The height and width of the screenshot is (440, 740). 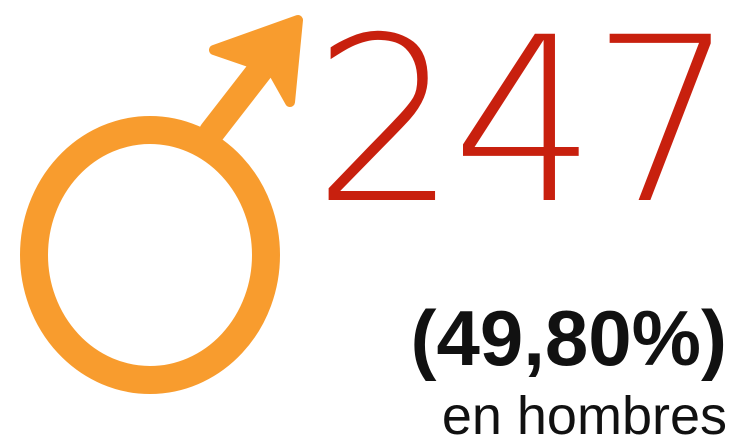 I want to click on stat-percentage: (49,80%), so click(x=569, y=338).